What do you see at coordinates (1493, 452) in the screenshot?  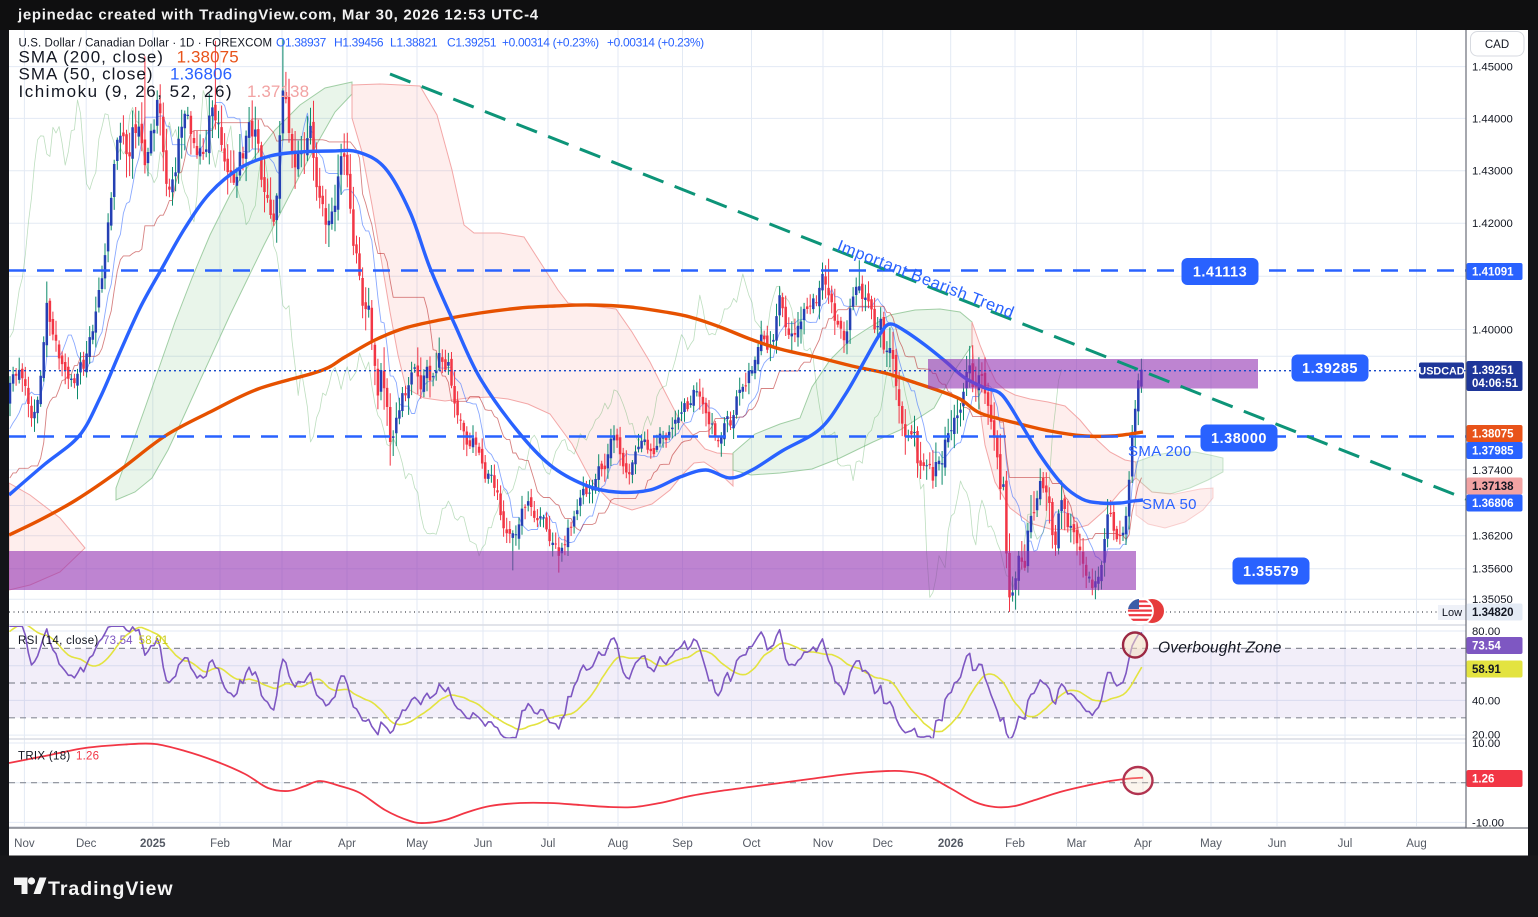 I see `svg-text: 1.37985` at bounding box center [1493, 452].